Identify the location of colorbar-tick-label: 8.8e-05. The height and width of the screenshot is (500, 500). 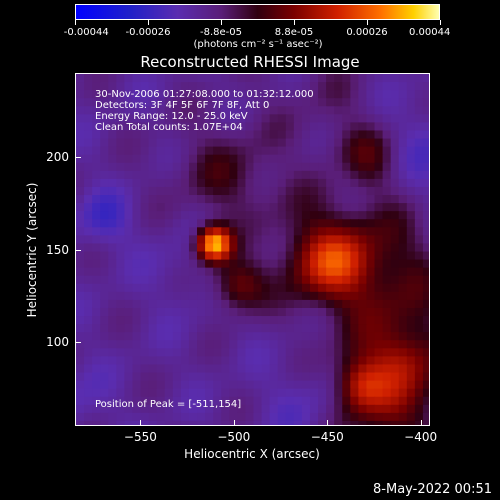
(294, 32).